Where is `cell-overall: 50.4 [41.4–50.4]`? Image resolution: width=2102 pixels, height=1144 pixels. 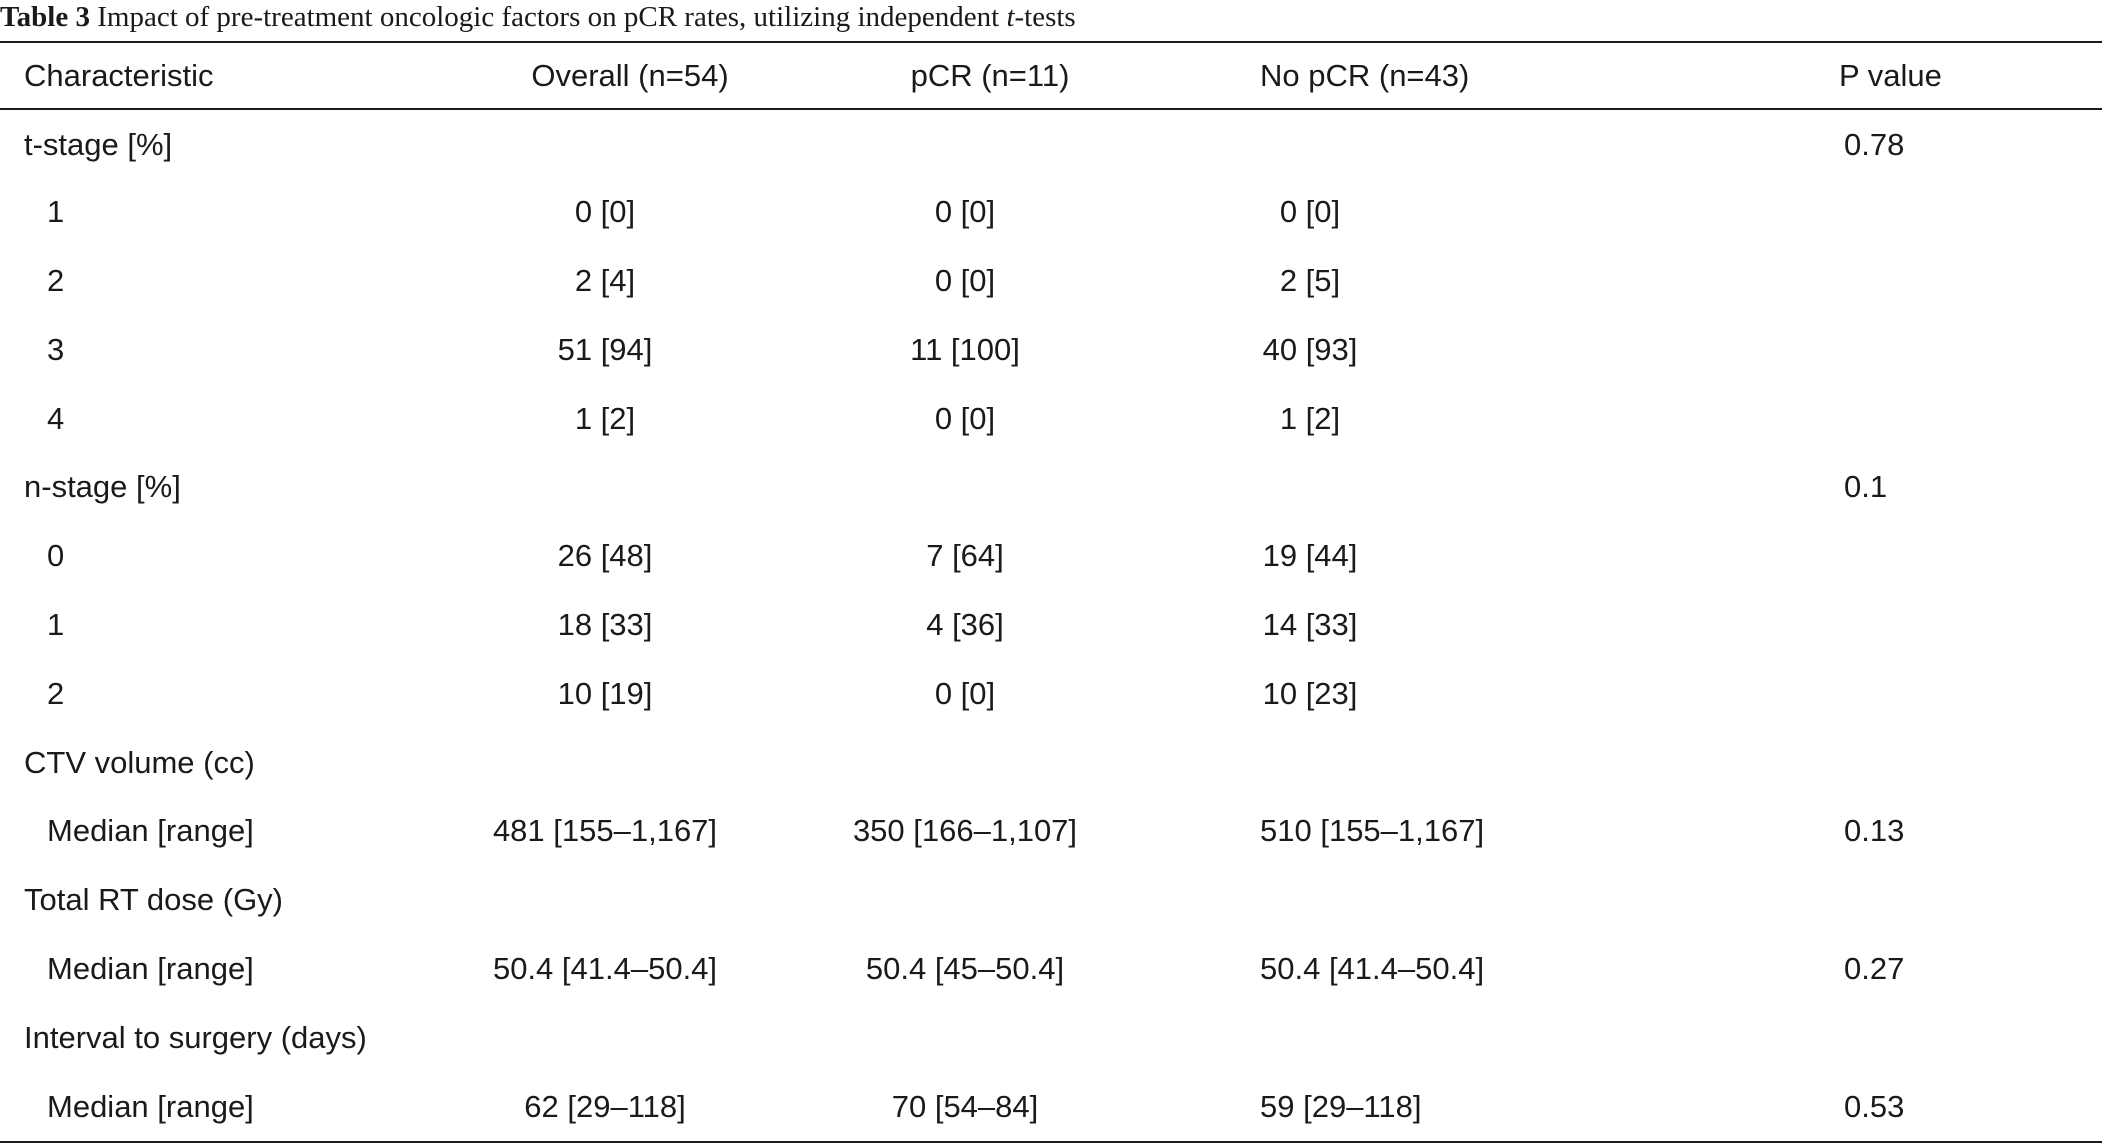
cell-overall: 50.4 [41.4–50.4] is located at coordinates (605, 968).